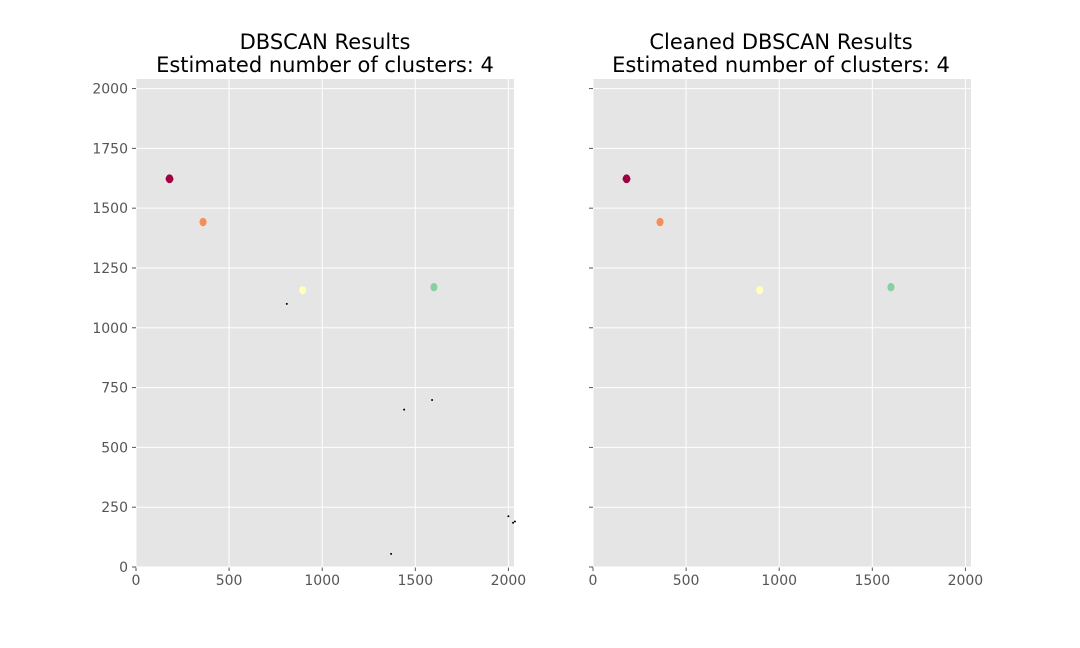  I want to click on y-tick-label: 2000, so click(110, 90).